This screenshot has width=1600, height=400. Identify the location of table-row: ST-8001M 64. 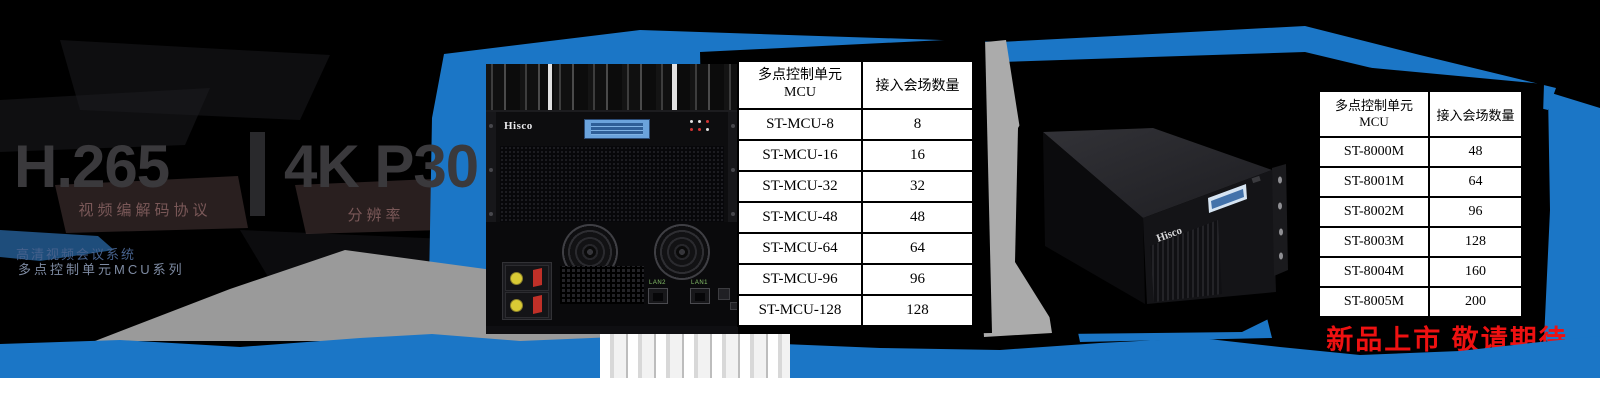
(1420, 182).